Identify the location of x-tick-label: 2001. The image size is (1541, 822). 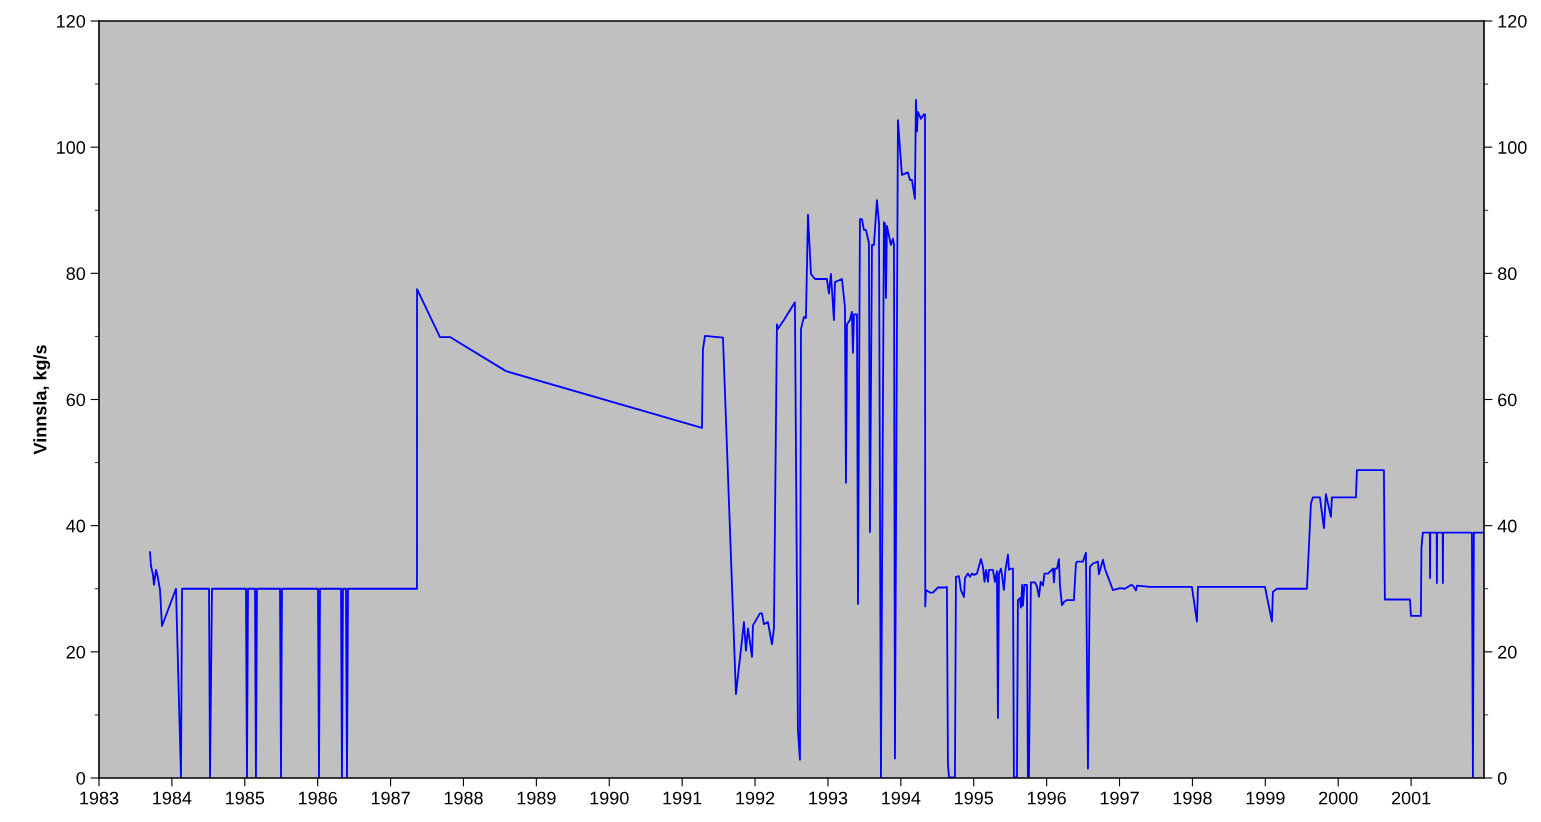
(1411, 798).